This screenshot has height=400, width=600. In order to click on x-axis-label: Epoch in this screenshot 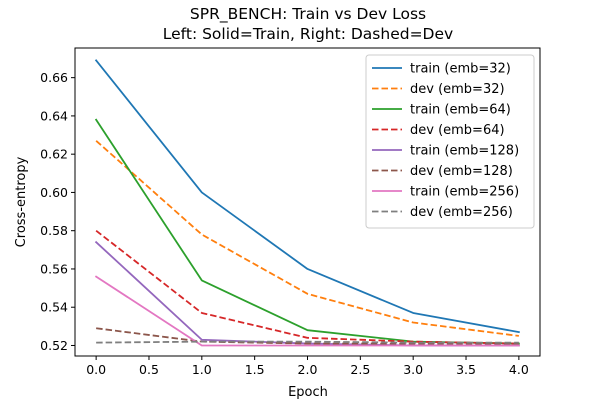, I will do `click(308, 392)`.